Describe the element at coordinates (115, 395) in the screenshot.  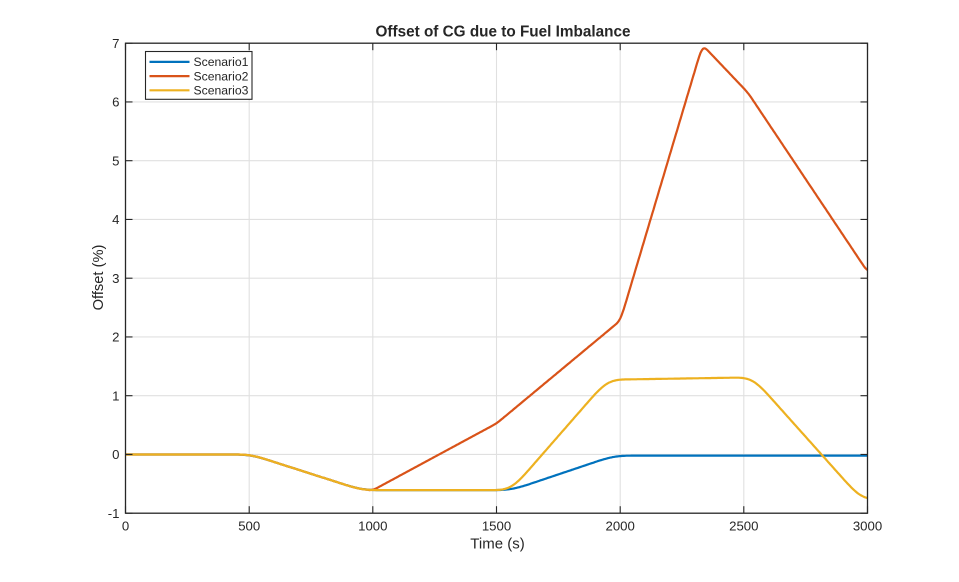
I see `svg-text: 1` at that location.